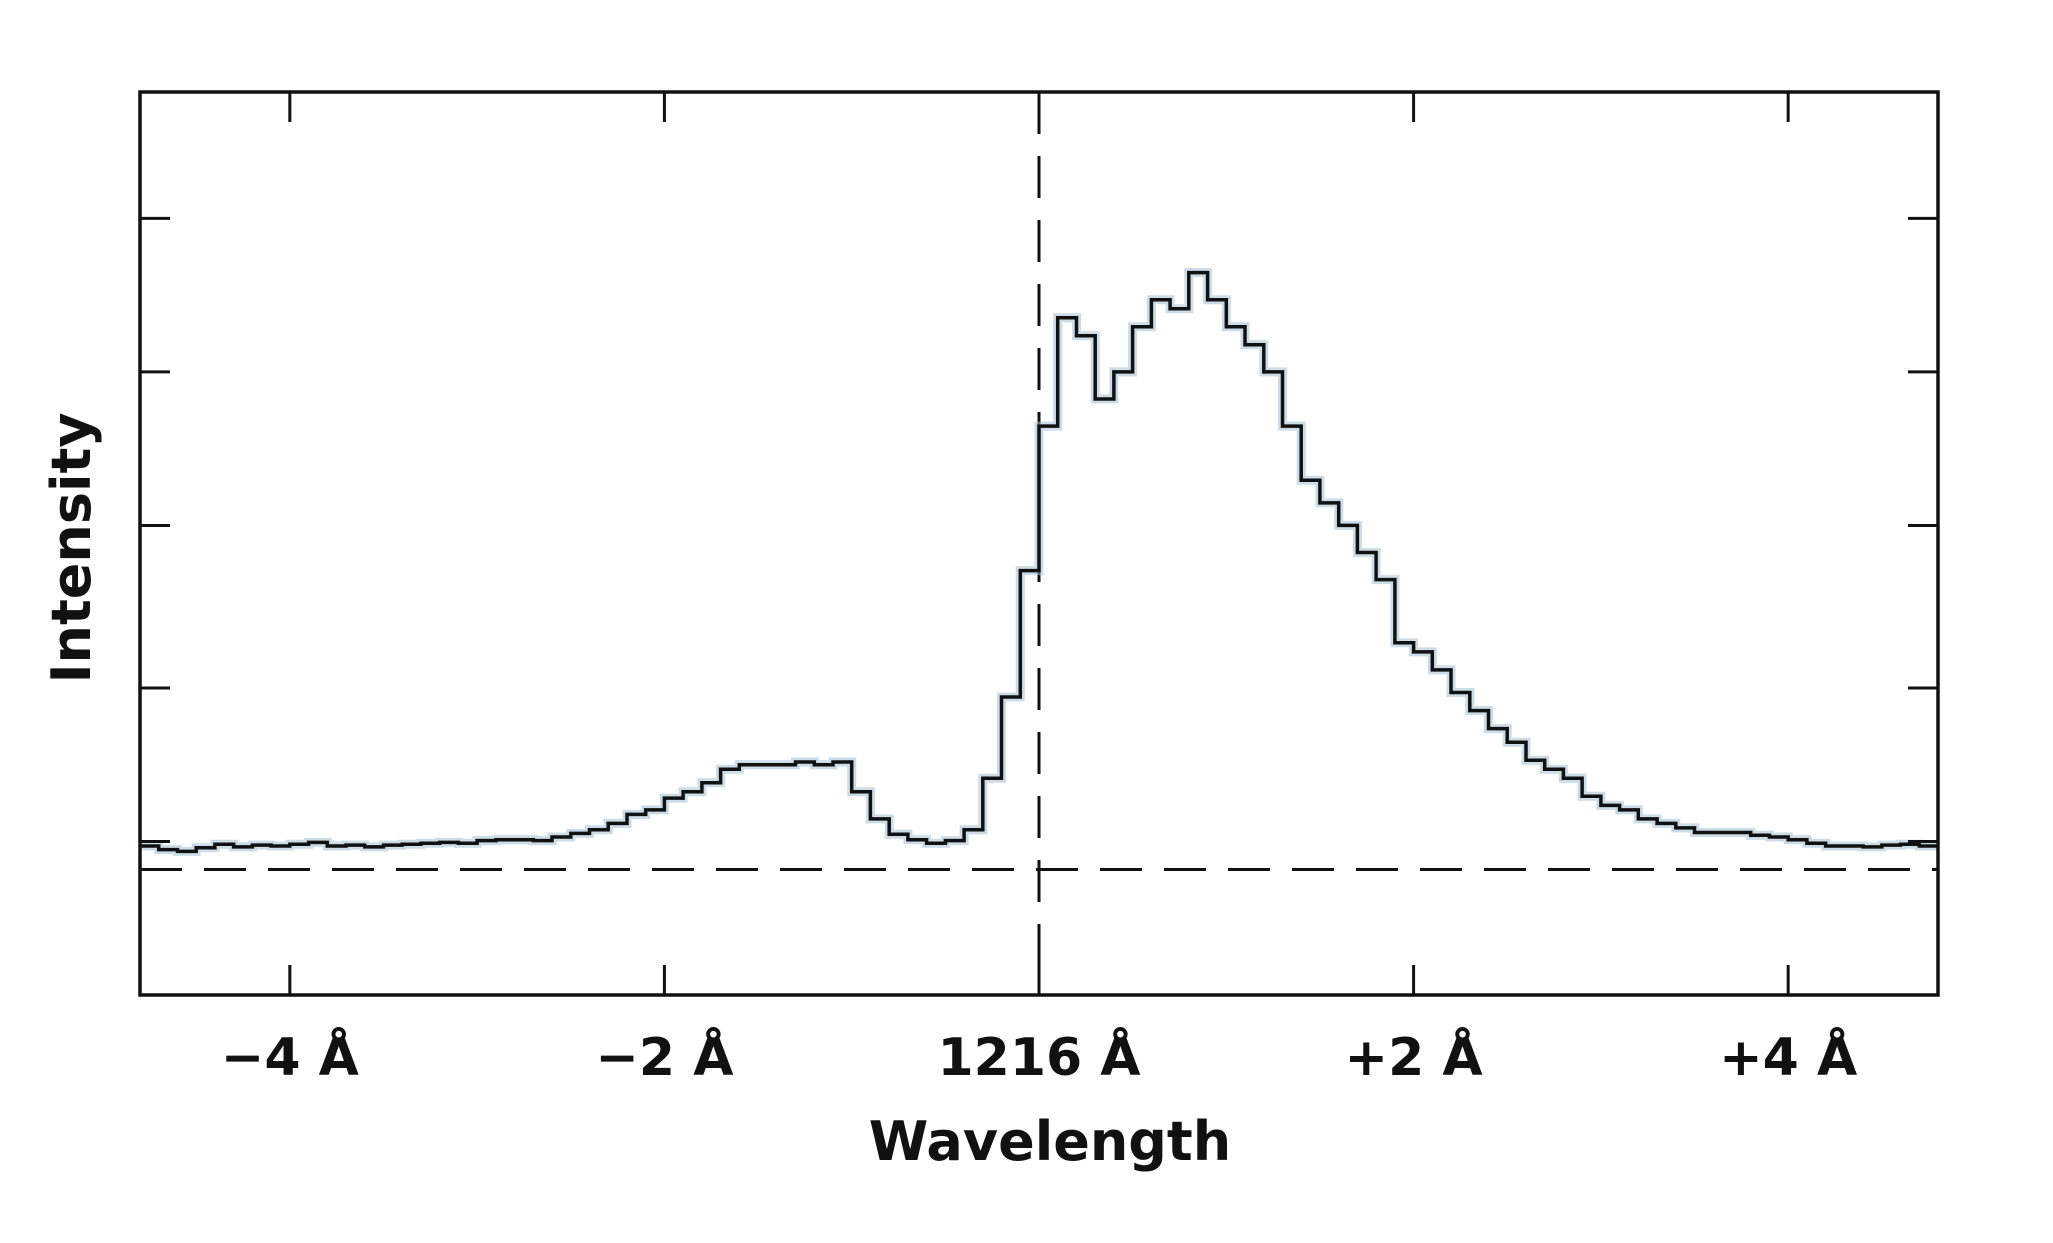  Describe the element at coordinates (71, 547) in the screenshot. I see `y-axis-title: Intensity` at that location.